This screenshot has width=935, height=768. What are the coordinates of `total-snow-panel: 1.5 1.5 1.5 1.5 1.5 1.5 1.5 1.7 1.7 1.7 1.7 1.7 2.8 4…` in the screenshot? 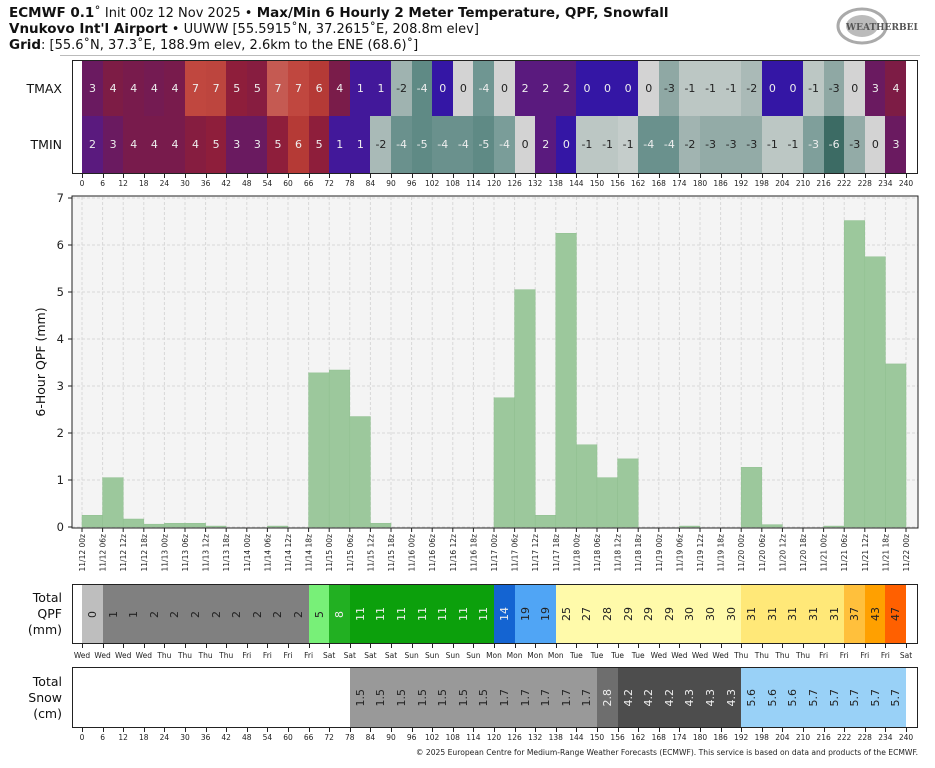 It's located at (495, 697).